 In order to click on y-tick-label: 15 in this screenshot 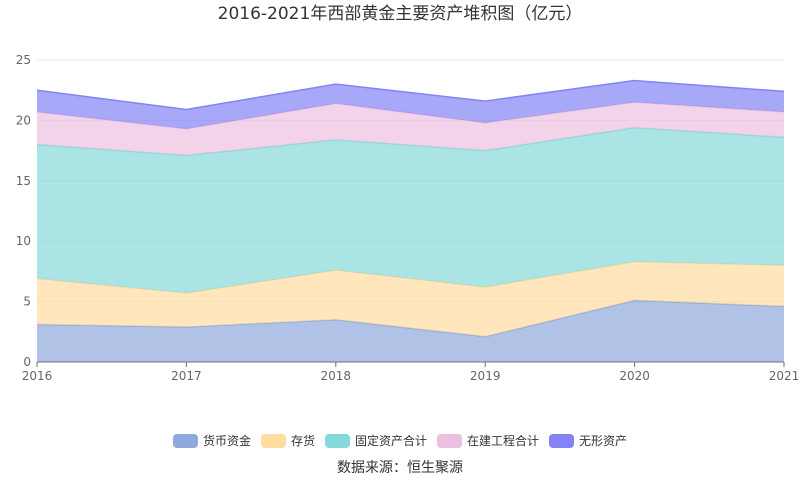, I will do `click(23, 181)`.